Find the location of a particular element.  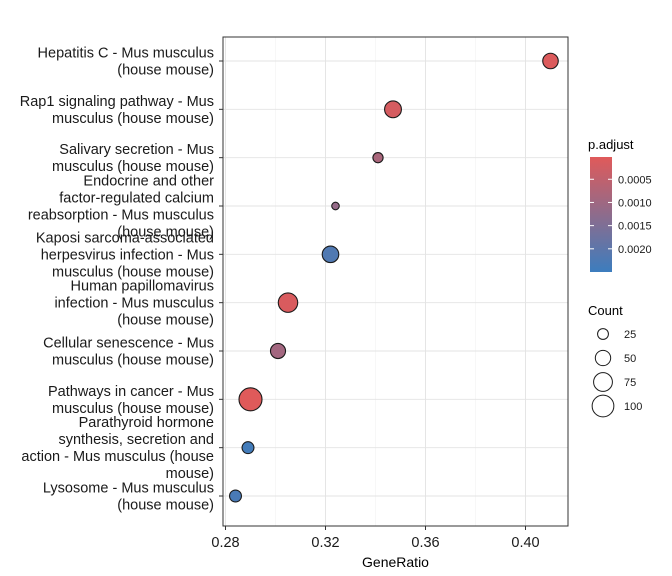

y-tick-label: Human papillomavirus is located at coordinates (142, 287).